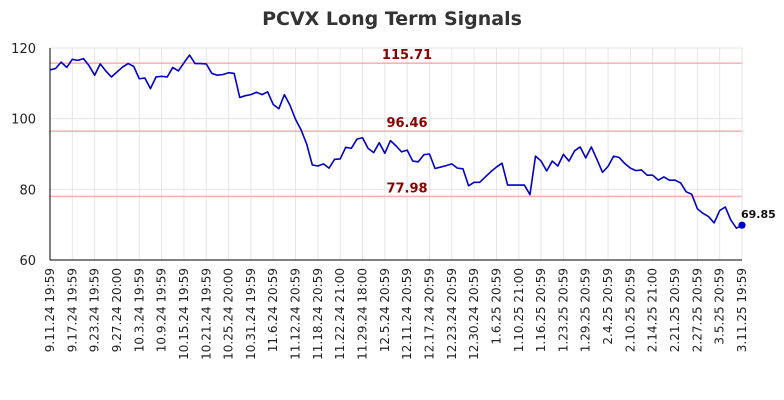  What do you see at coordinates (162, 310) in the screenshot?
I see `x-tick-label: 10.9.24 19:59` at bounding box center [162, 310].